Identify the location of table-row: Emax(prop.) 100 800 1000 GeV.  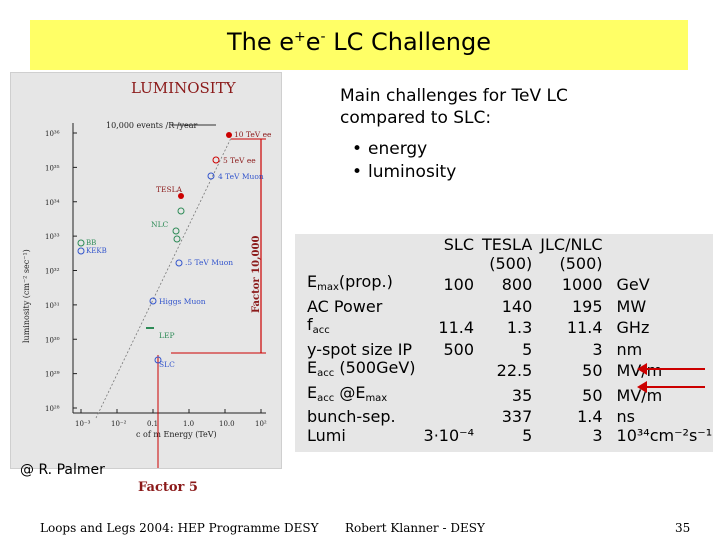
(509, 285).